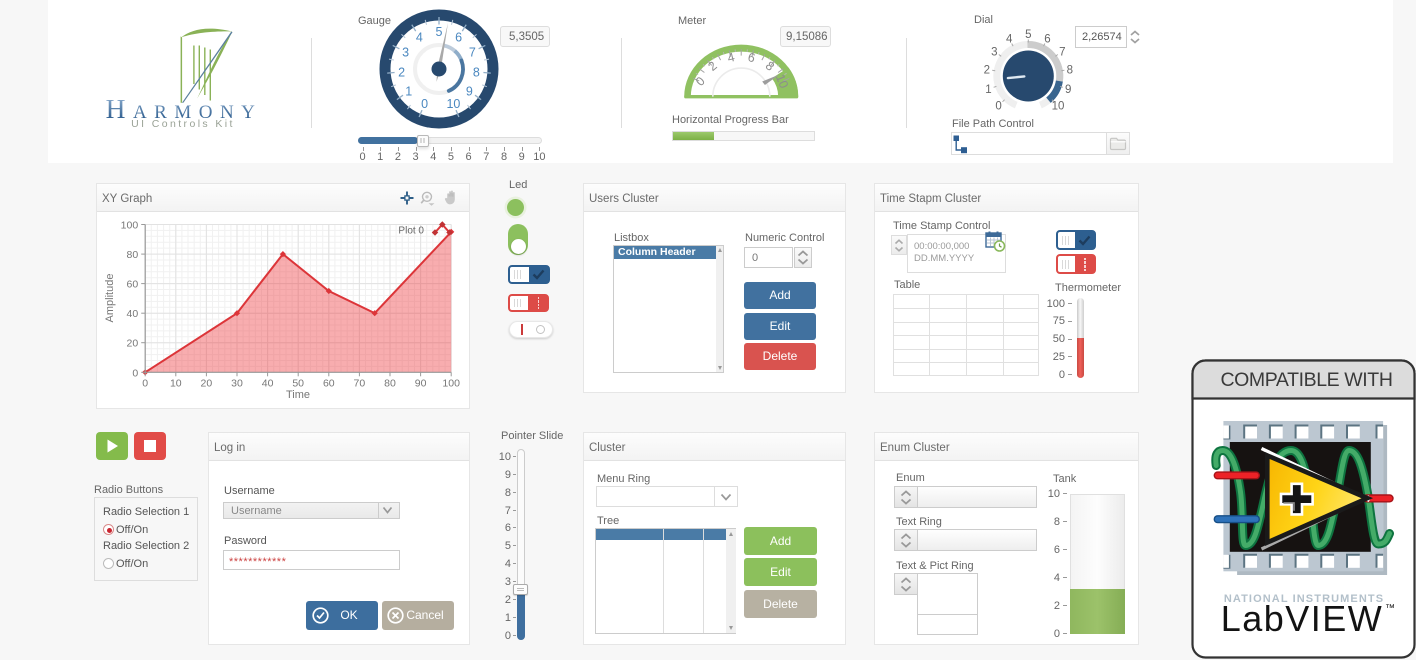 This screenshot has height=660, width=1416. Describe the element at coordinates (110, 298) in the screenshot. I see `svg-text: Amplitude` at that location.